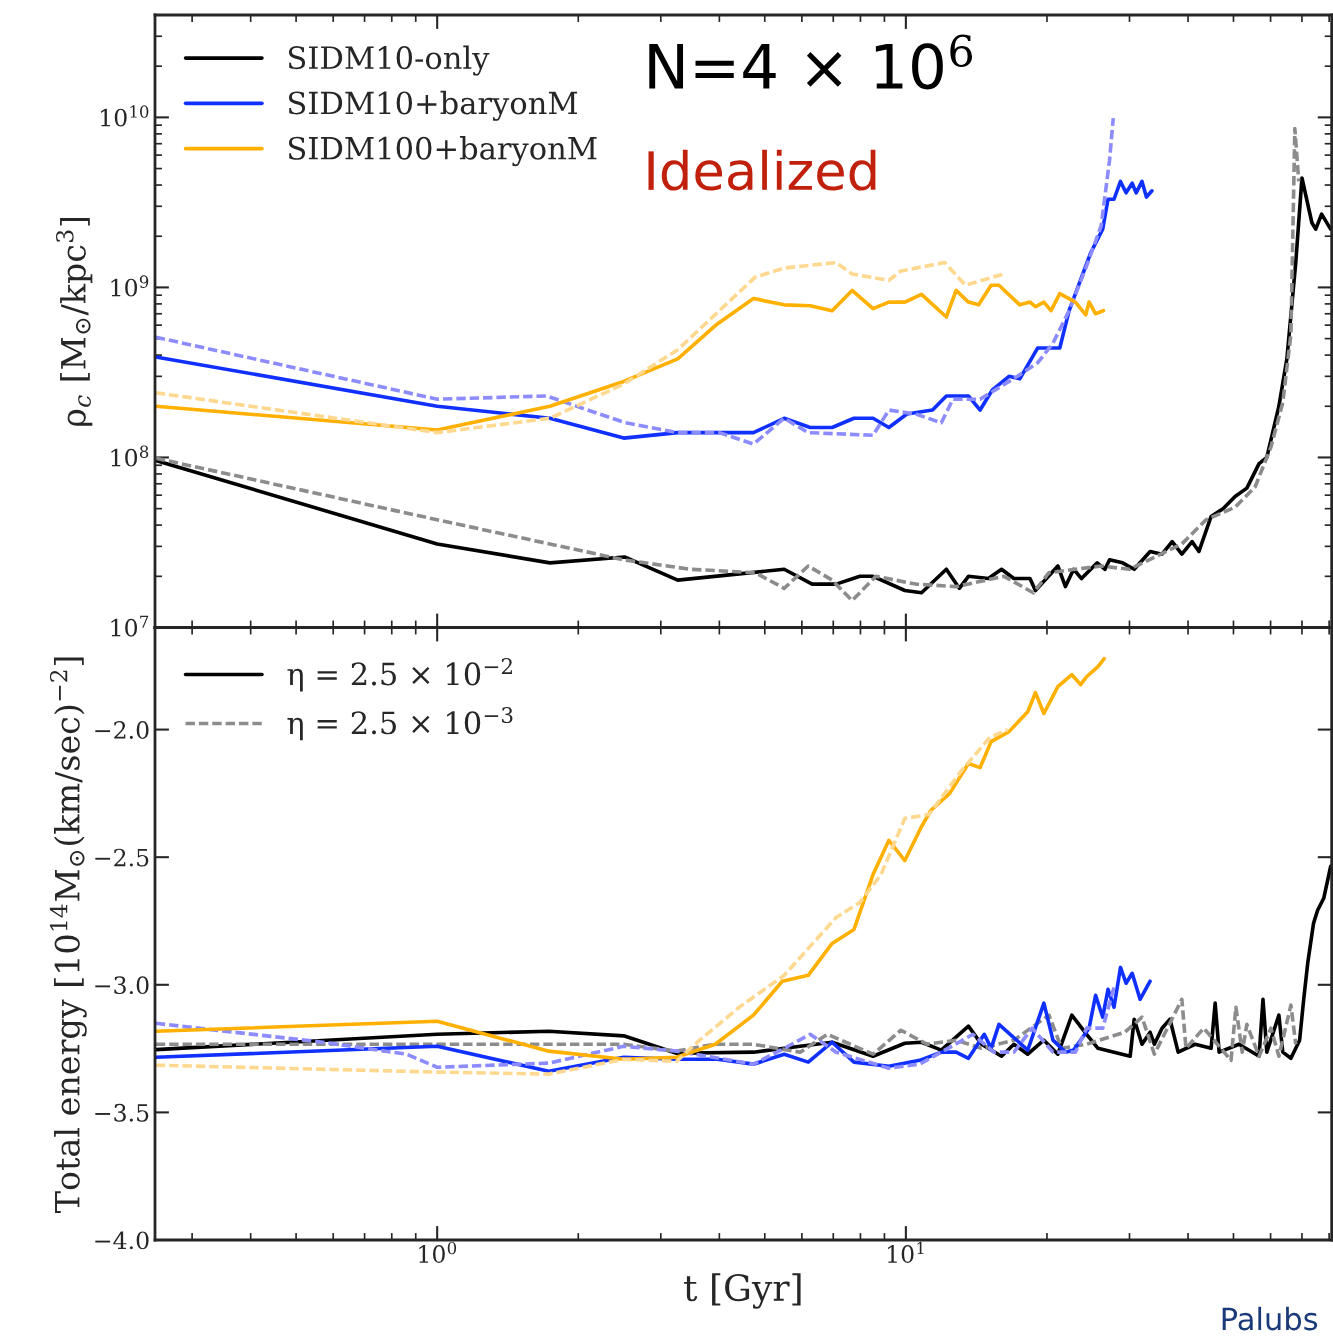 This screenshot has width=1333, height=1339. I want to click on y-tick-label: −3.0, so click(122, 985).